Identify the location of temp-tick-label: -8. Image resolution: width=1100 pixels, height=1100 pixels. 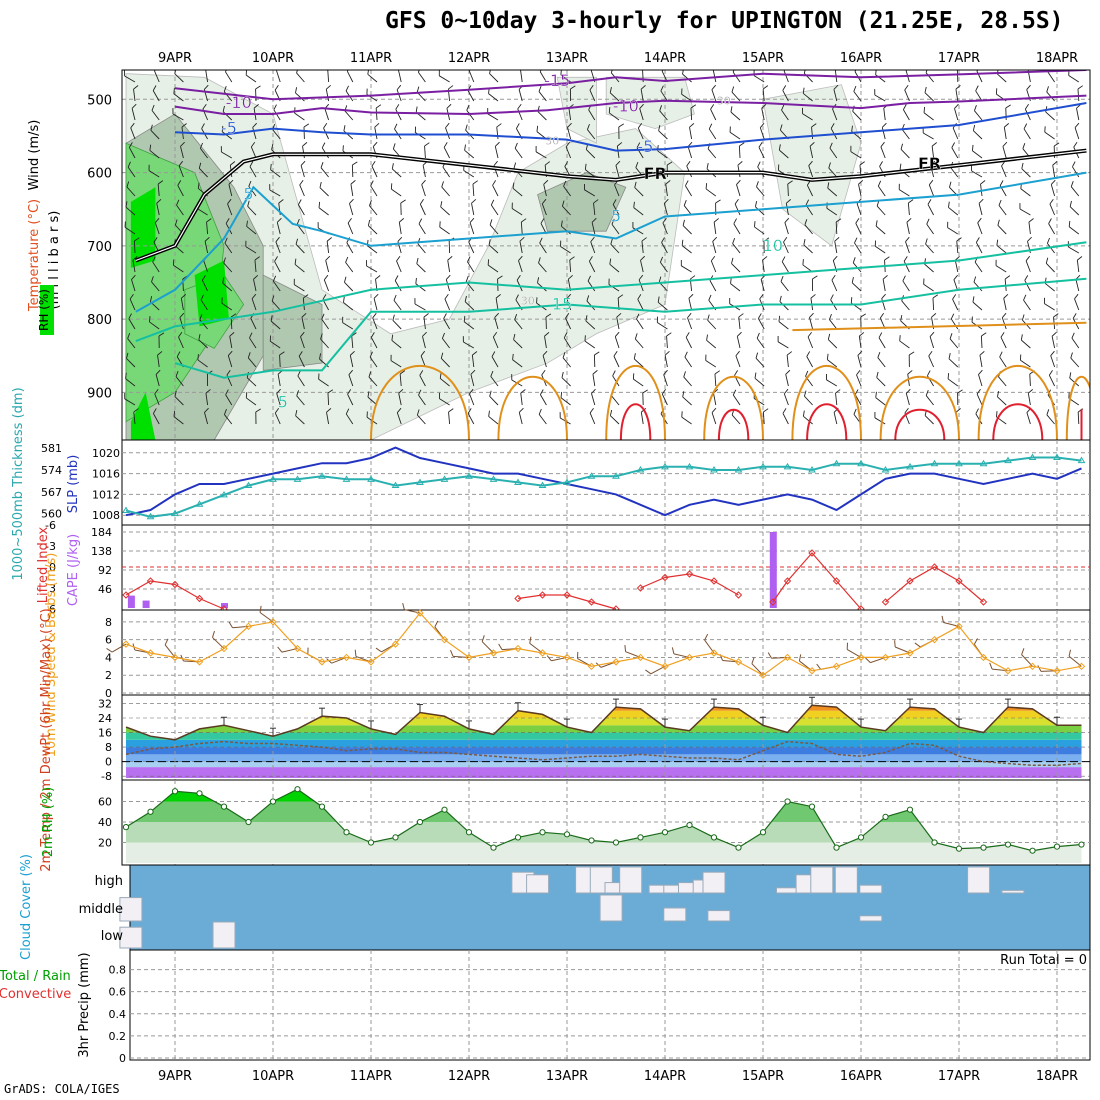
(106, 776).